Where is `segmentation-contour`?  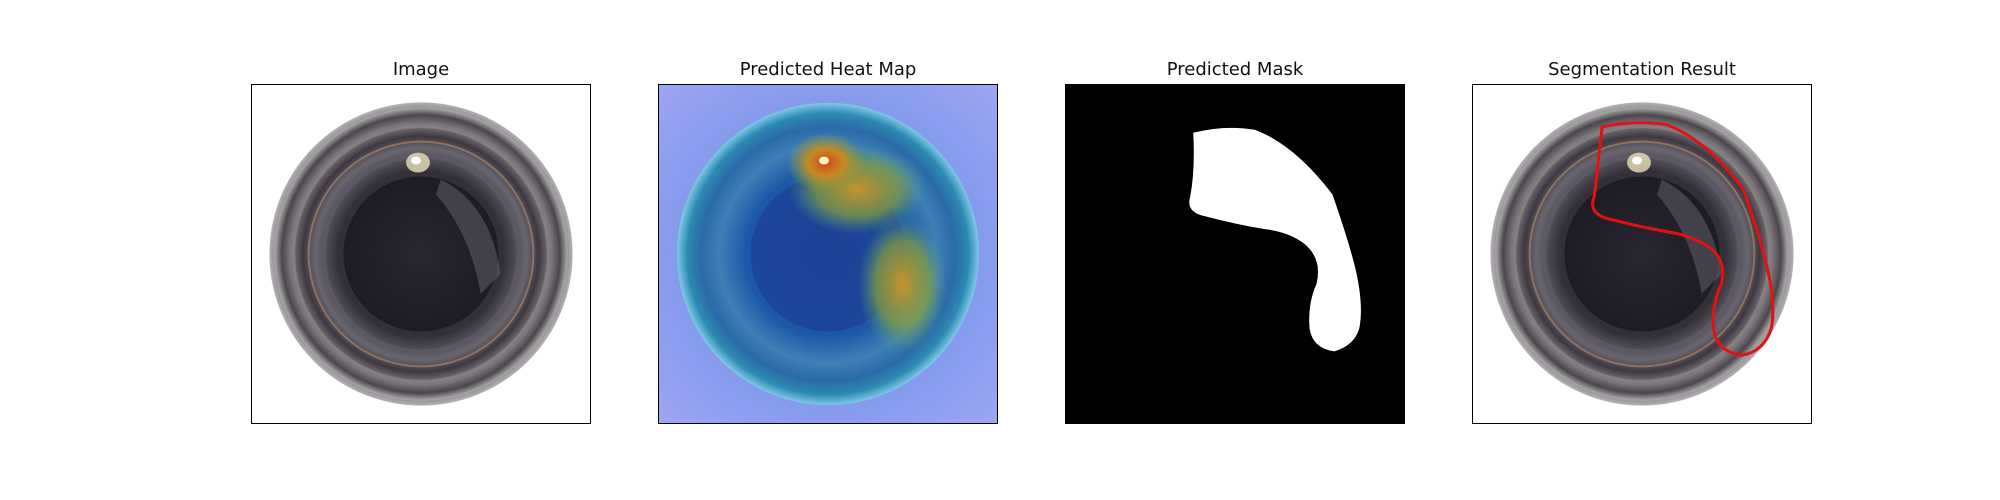 segmentation-contour is located at coordinates (1683, 239).